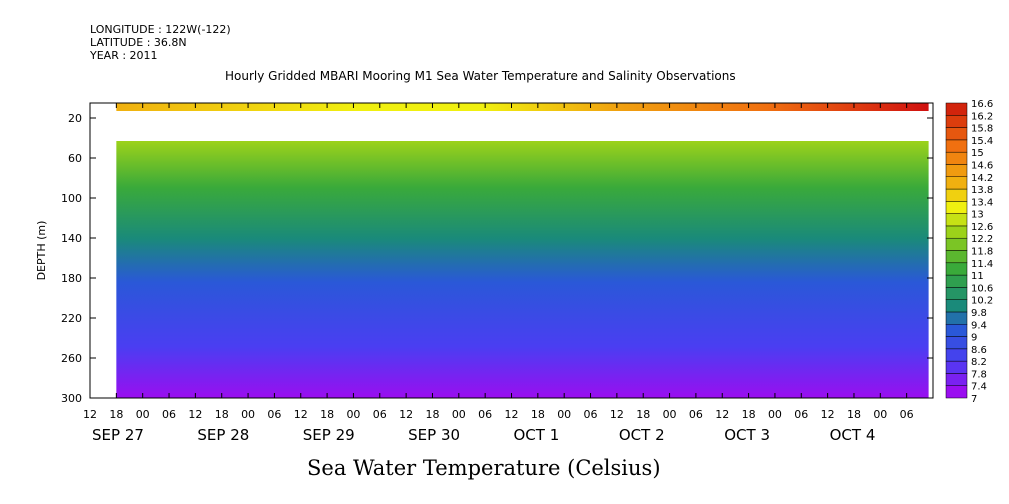 Image resolution: width=1009 pixels, height=504 pixels. What do you see at coordinates (41, 251) in the screenshot?
I see `y-axis-title: DEPTH (m)` at bounding box center [41, 251].